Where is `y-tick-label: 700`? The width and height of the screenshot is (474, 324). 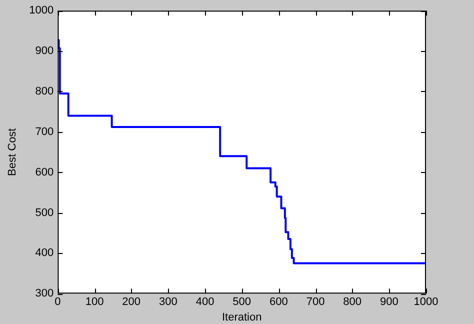 y-tick-label: 700 is located at coordinates (44, 132).